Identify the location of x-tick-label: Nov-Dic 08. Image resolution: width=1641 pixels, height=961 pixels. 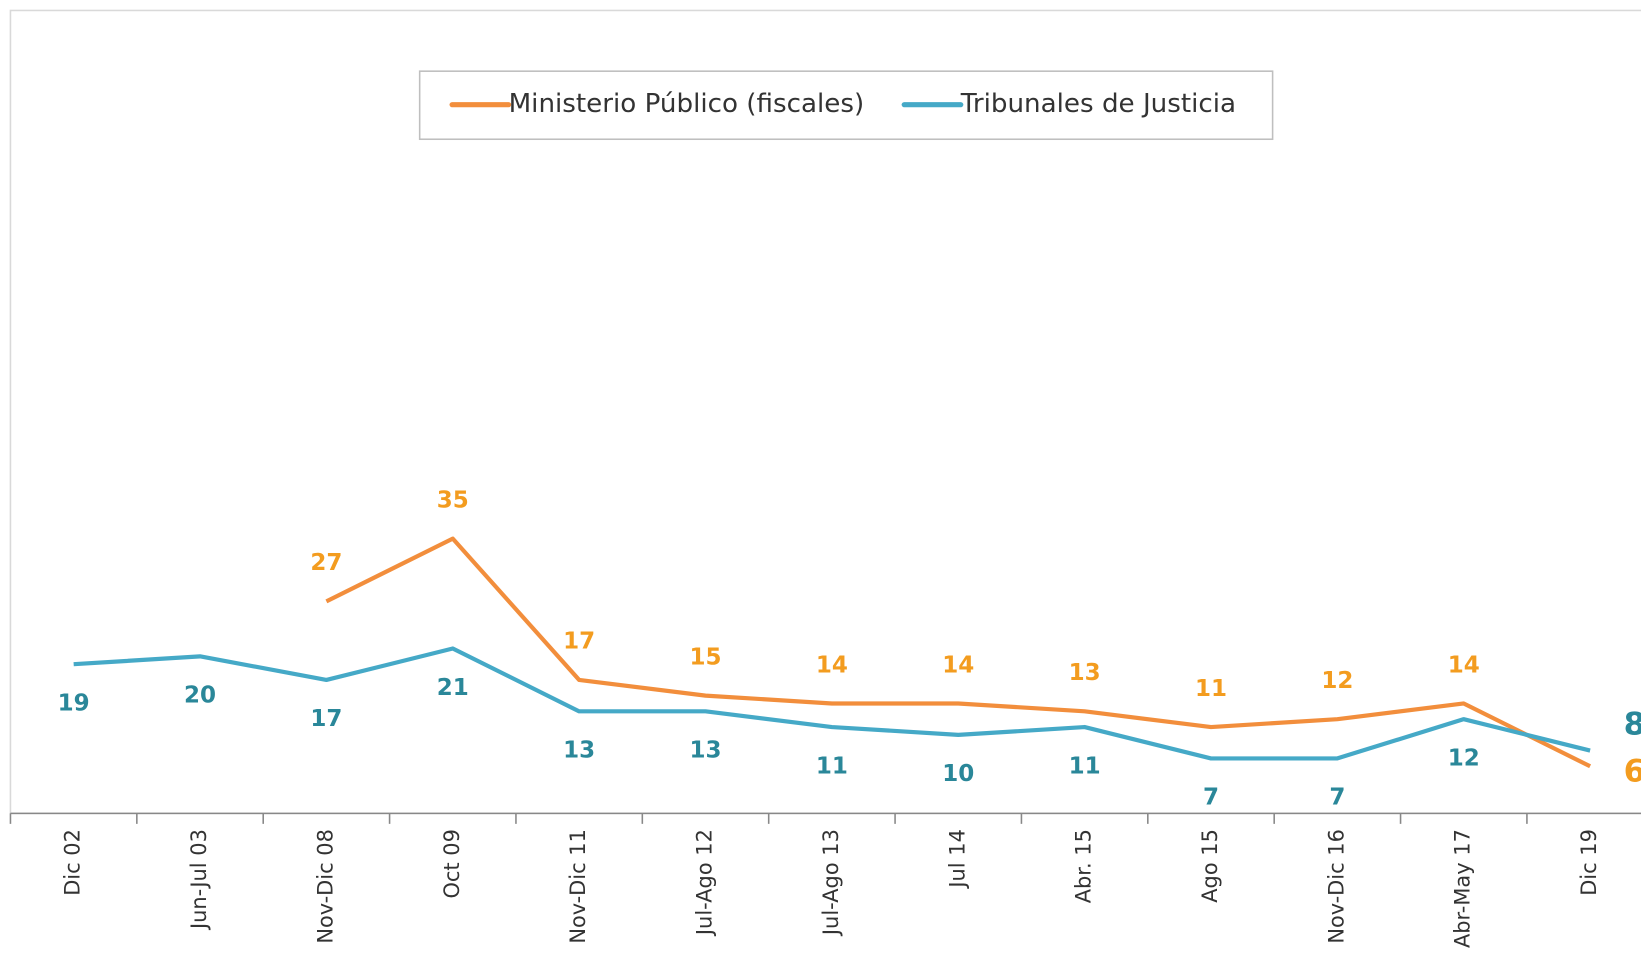
(325, 886).